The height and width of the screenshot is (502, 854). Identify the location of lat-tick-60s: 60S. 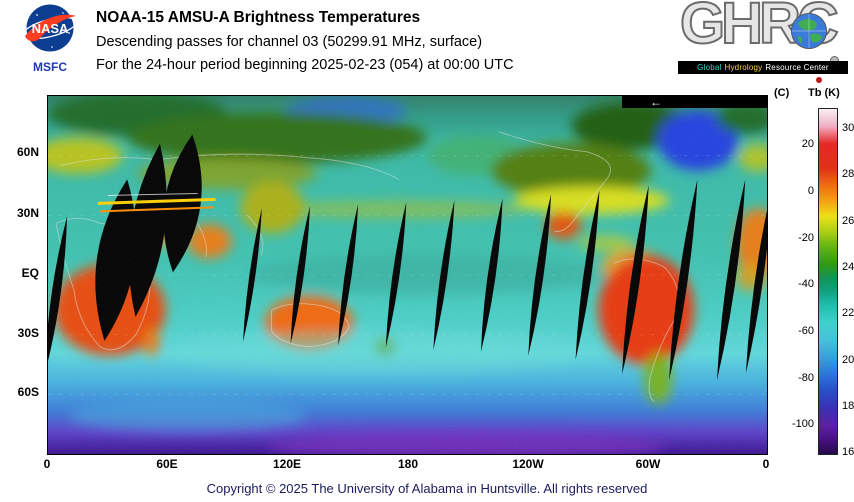
(28, 392).